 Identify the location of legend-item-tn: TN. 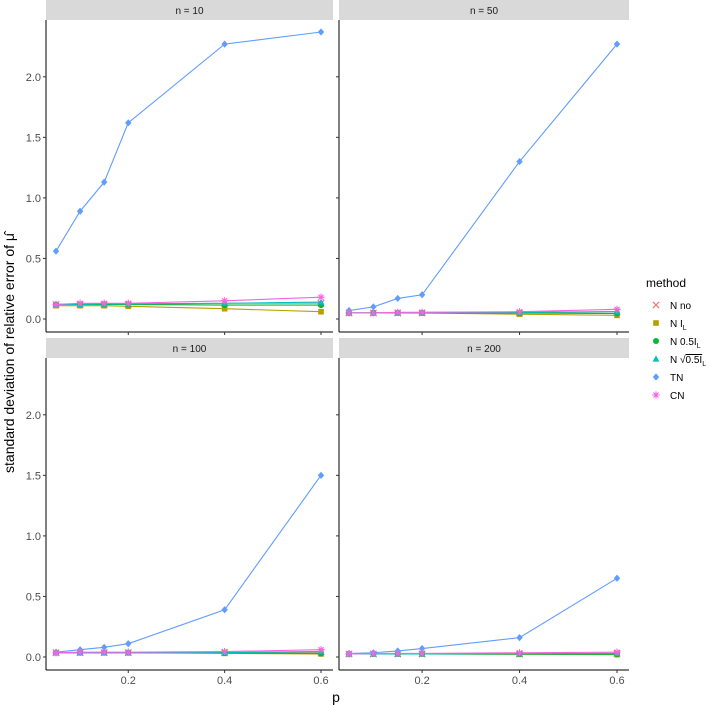
(667, 378).